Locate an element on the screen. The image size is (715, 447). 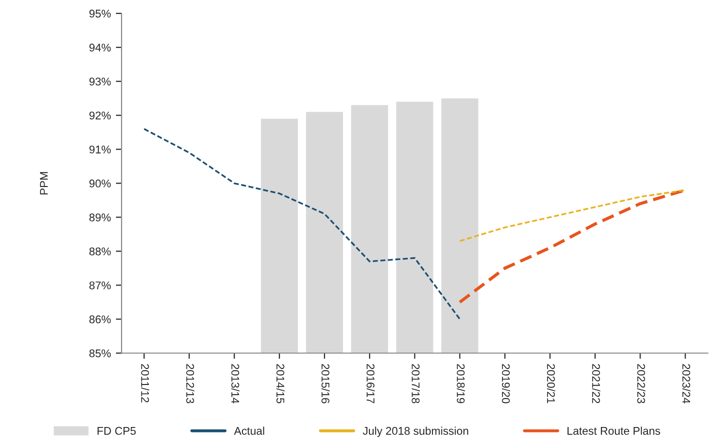
y-tick-label: 92% is located at coordinates (100, 116).